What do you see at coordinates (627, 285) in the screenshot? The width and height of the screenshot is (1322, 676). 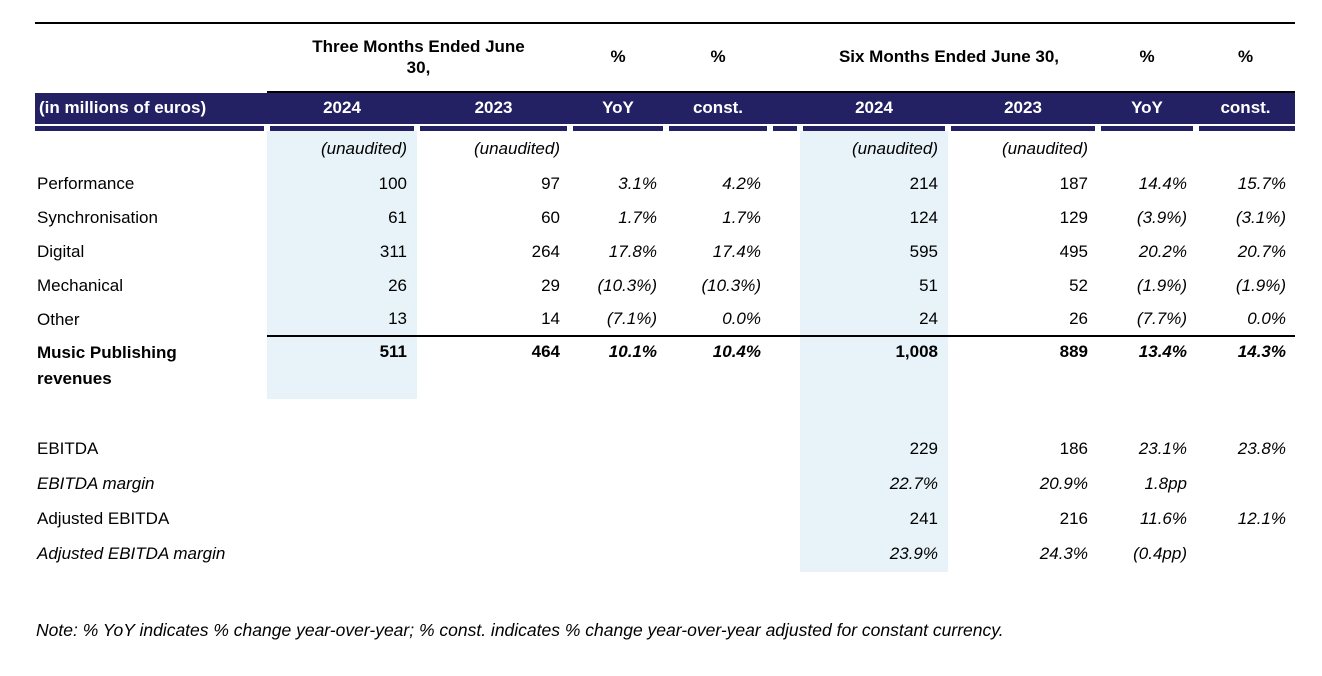 I see `cell-3m-yoy: (10.3%)` at bounding box center [627, 285].